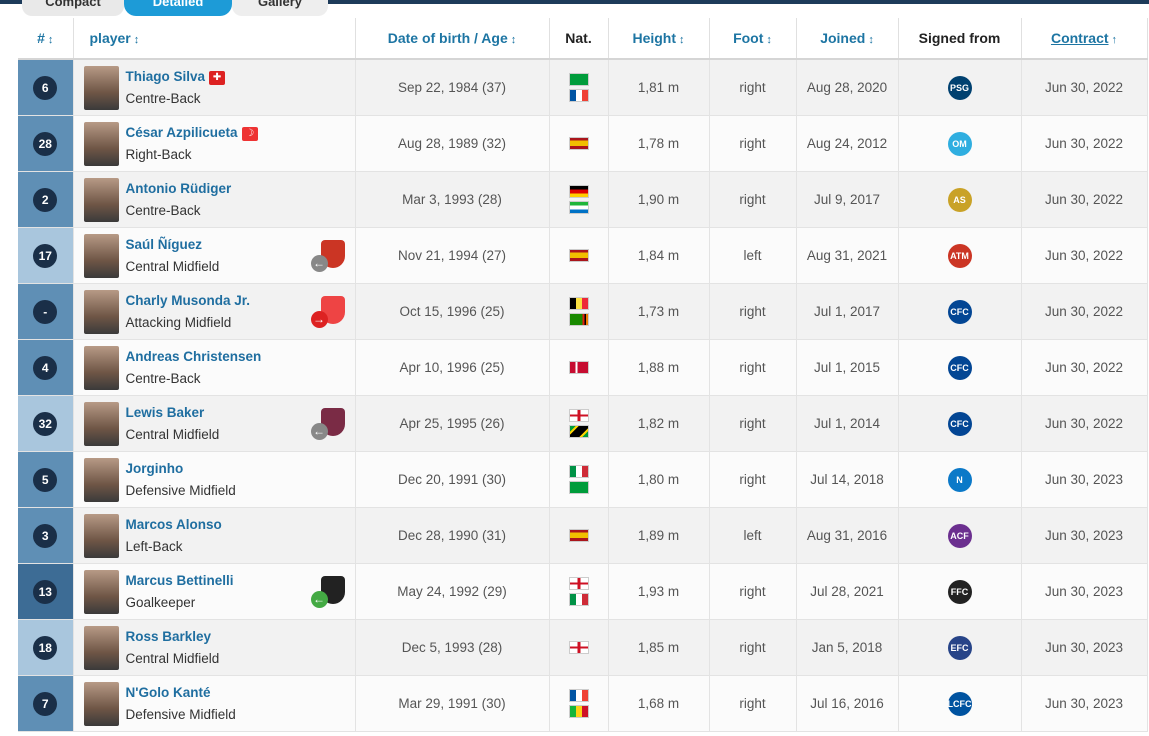 This screenshot has width=1149, height=736. I want to click on transfer-status-icon: →, so click(327, 312).